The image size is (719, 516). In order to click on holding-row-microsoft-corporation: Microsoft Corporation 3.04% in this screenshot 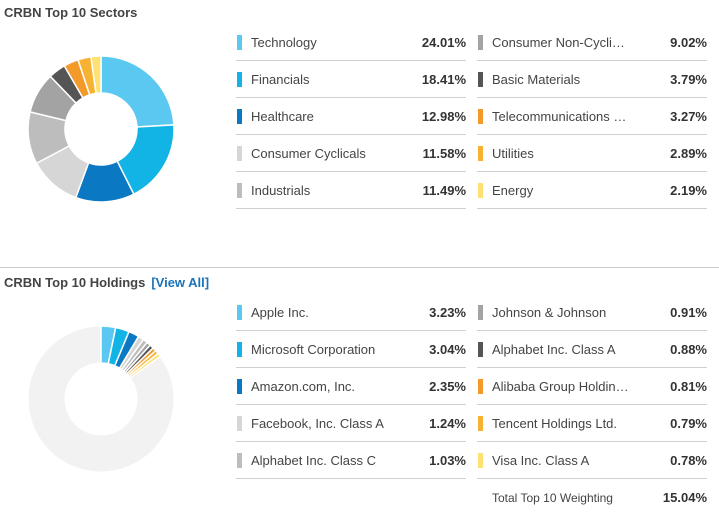, I will do `click(351, 349)`.